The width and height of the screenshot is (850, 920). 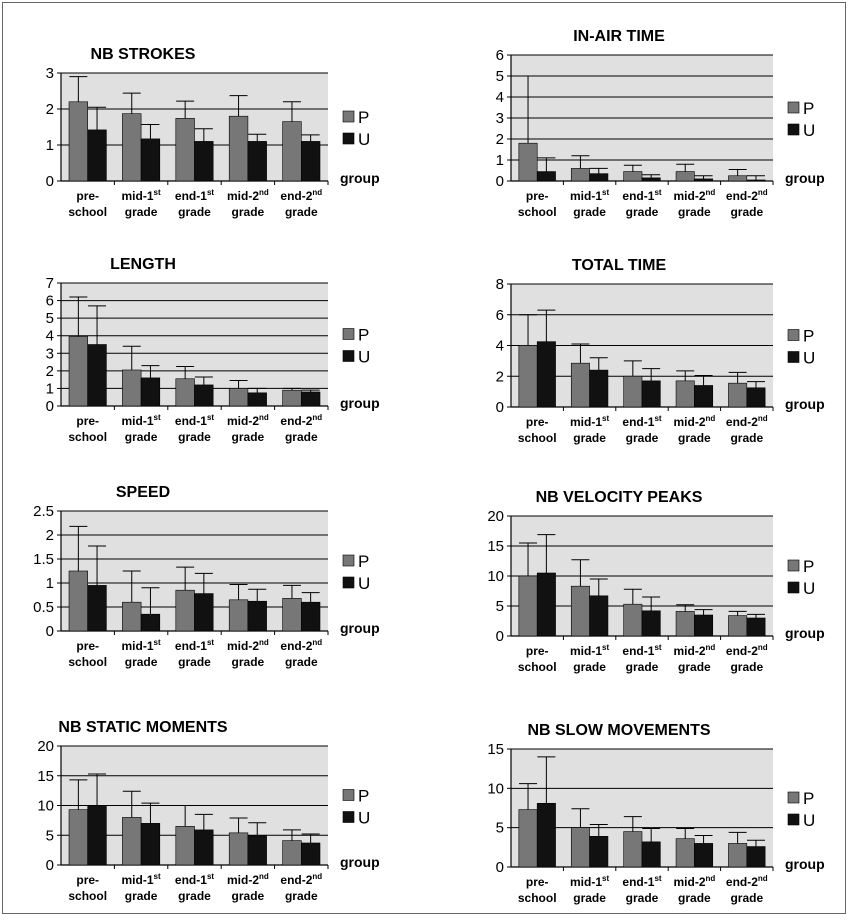 I want to click on y-tick-label: 1, so click(x=50, y=388).